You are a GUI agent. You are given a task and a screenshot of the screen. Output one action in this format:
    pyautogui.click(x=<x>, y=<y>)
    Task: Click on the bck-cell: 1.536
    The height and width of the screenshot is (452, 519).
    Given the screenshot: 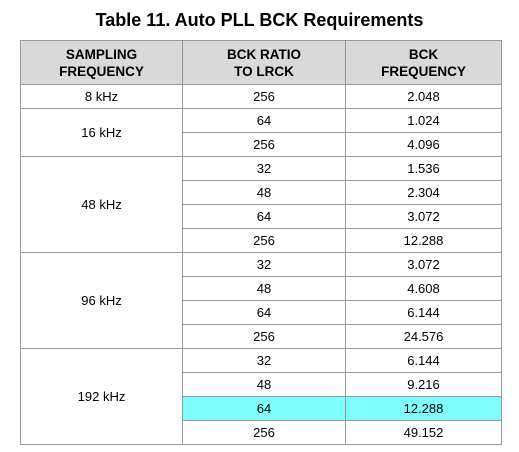 What is the action you would take?
    pyautogui.click(x=423, y=168)
    